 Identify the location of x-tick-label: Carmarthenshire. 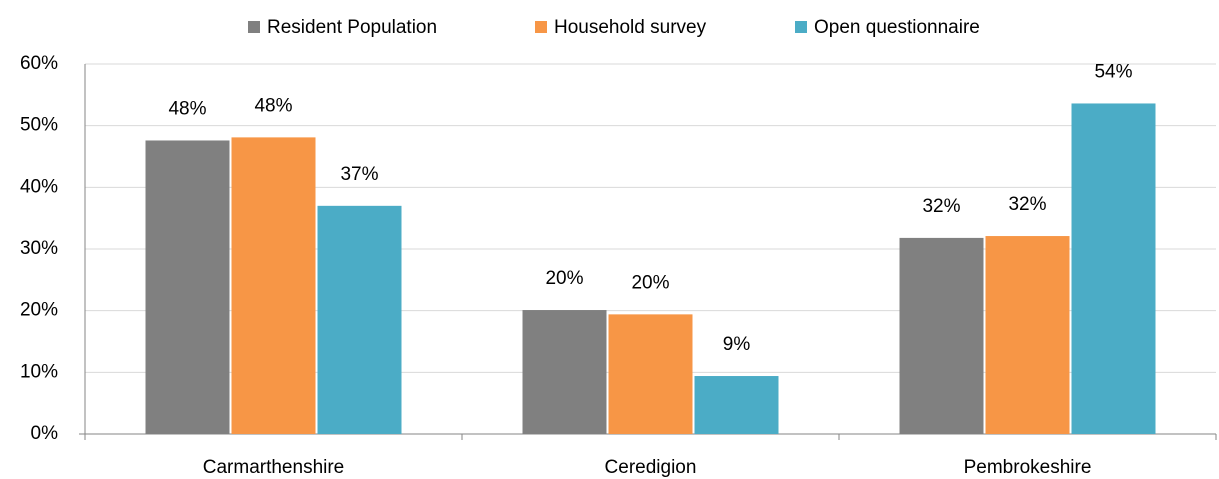
(274, 467).